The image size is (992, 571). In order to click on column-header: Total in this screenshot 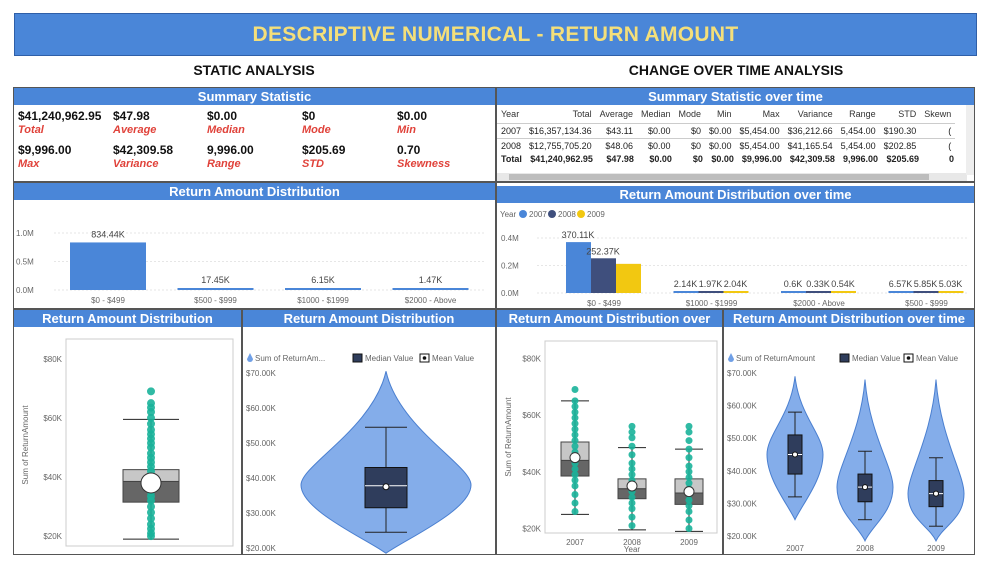, I will do `click(582, 113)`.